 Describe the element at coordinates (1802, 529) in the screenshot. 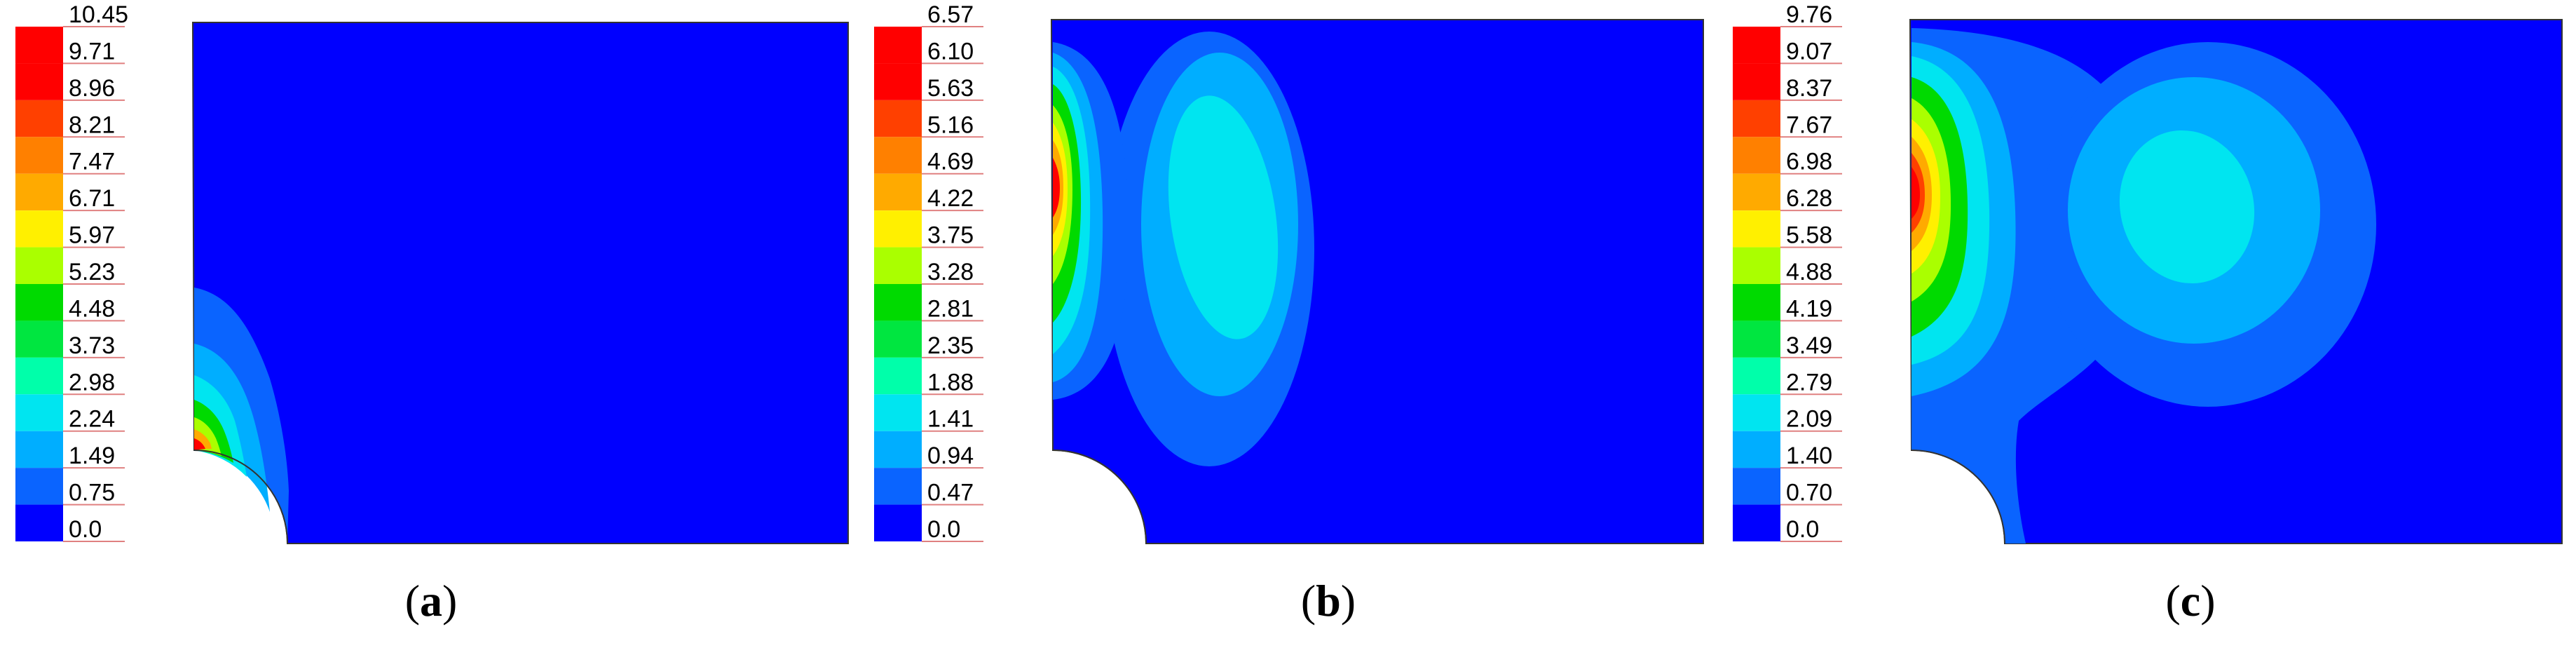

I see `legend-c-label-14: 0.0` at that location.